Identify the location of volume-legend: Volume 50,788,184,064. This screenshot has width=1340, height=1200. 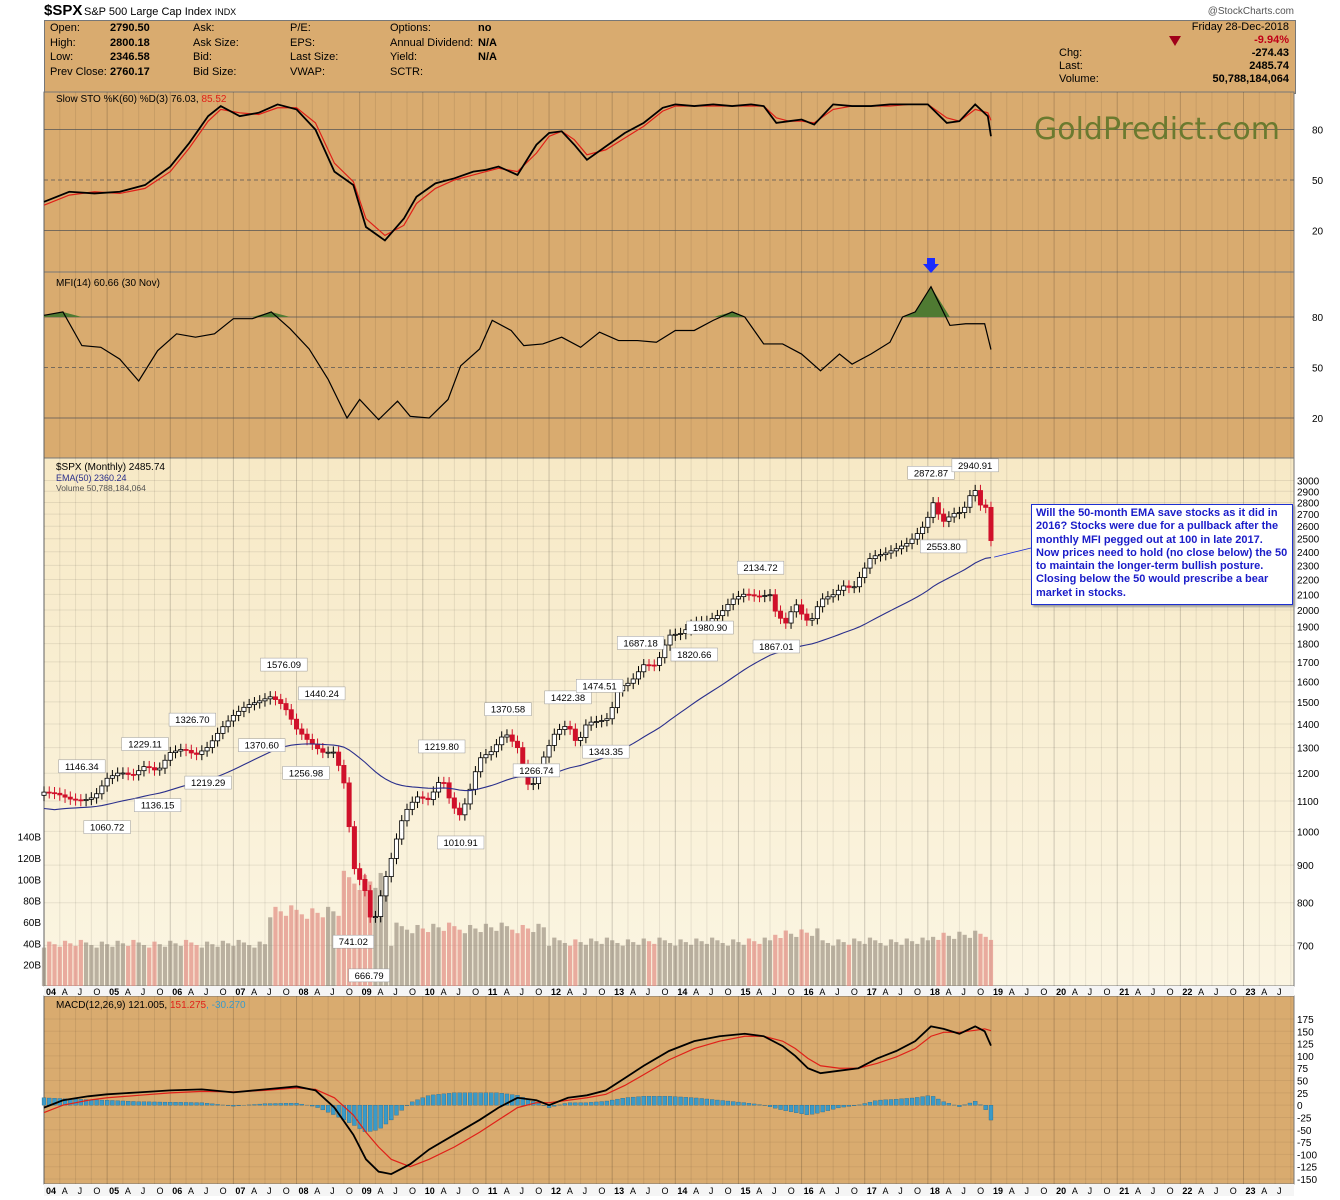
(101, 488).